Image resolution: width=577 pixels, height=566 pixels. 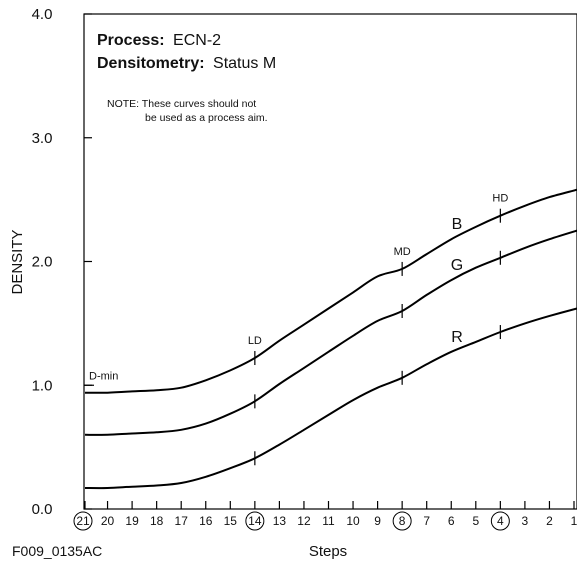 What do you see at coordinates (42, 138) in the screenshot?
I see `y-tick-label: 3.0` at bounding box center [42, 138].